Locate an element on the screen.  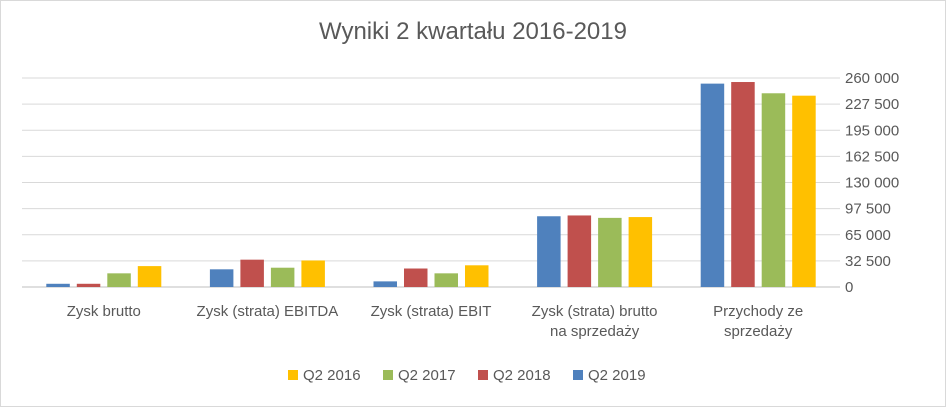
x-tick-label: Zysk (strata) brutto is located at coordinates (595, 311).